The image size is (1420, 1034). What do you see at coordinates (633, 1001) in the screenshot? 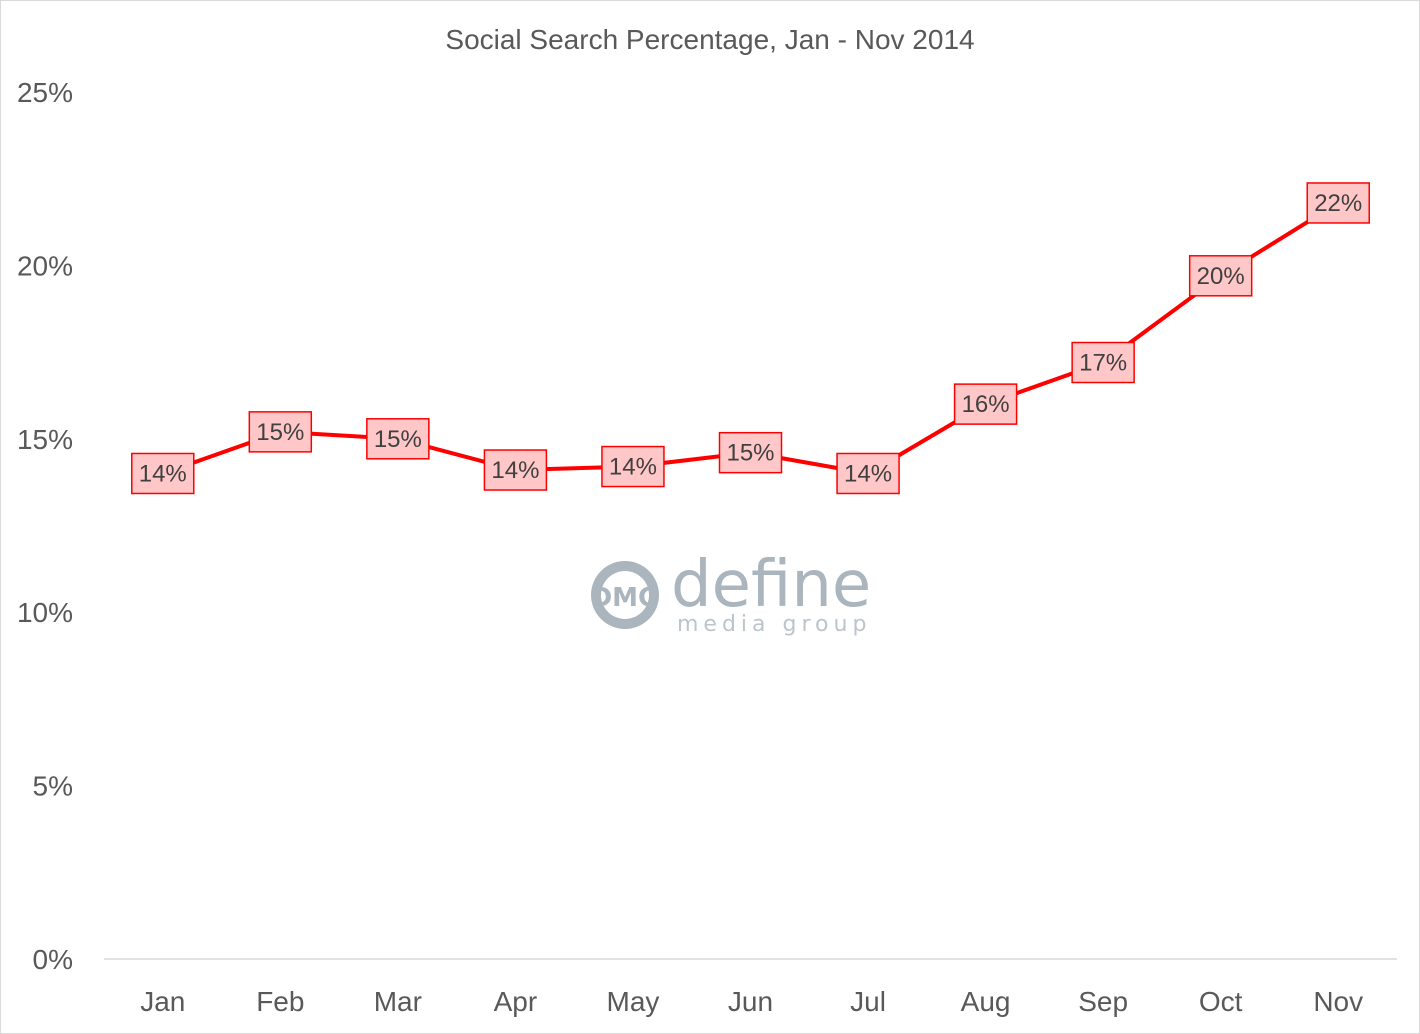
I see `x-tick-label: May` at bounding box center [633, 1001].